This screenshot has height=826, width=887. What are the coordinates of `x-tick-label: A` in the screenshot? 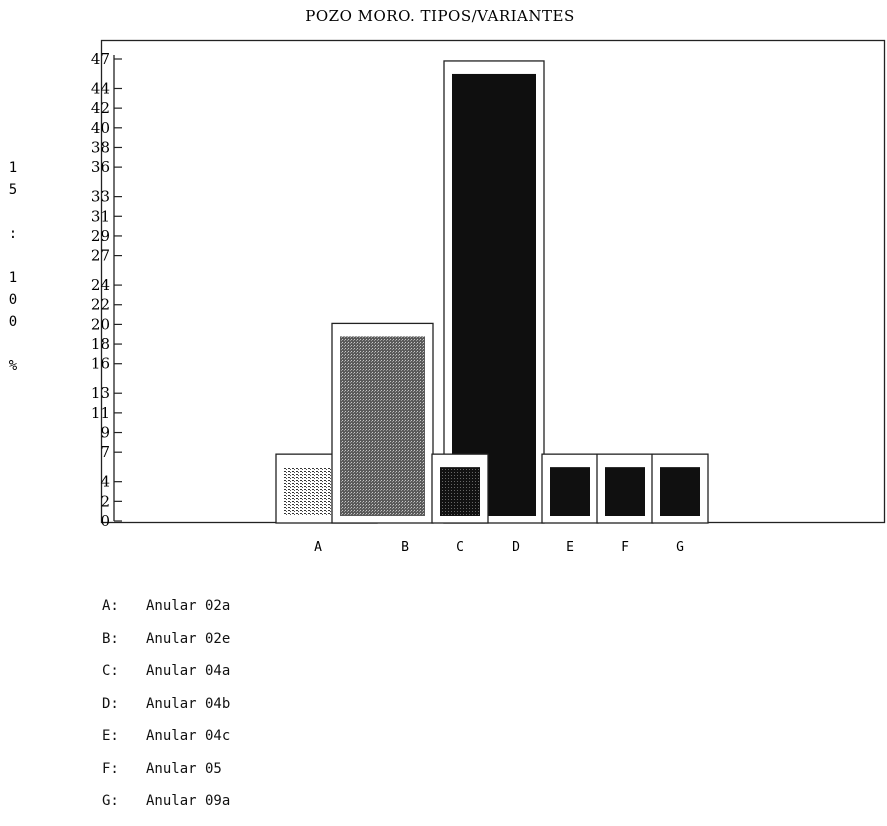 It's located at (318, 547).